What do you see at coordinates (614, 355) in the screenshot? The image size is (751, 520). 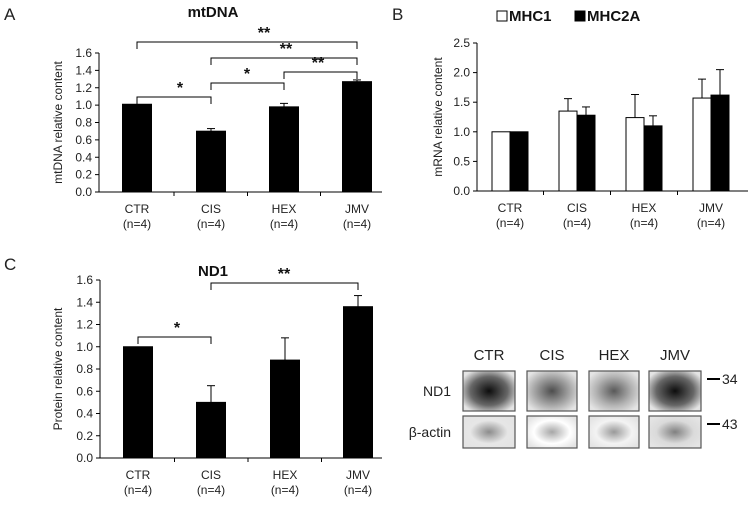 I see `blot-lane-label: HEX` at bounding box center [614, 355].